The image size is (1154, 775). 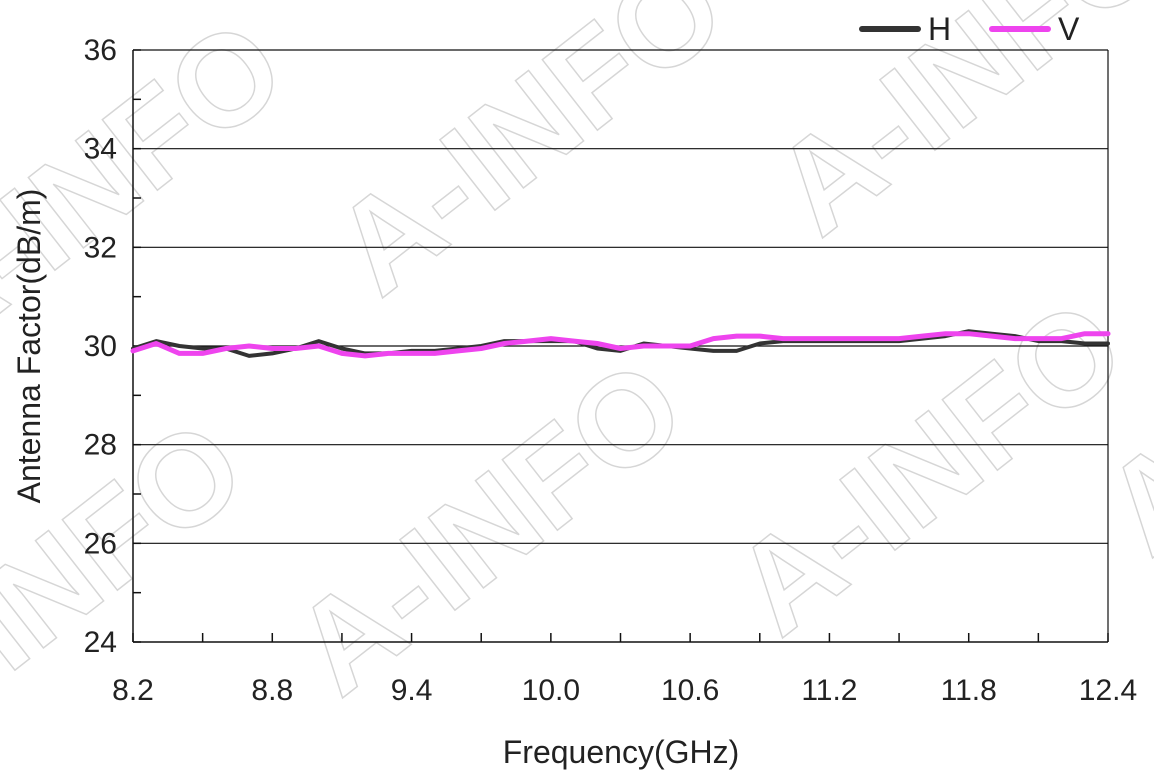 I want to click on y-tick-label: 24, so click(x=100, y=642).